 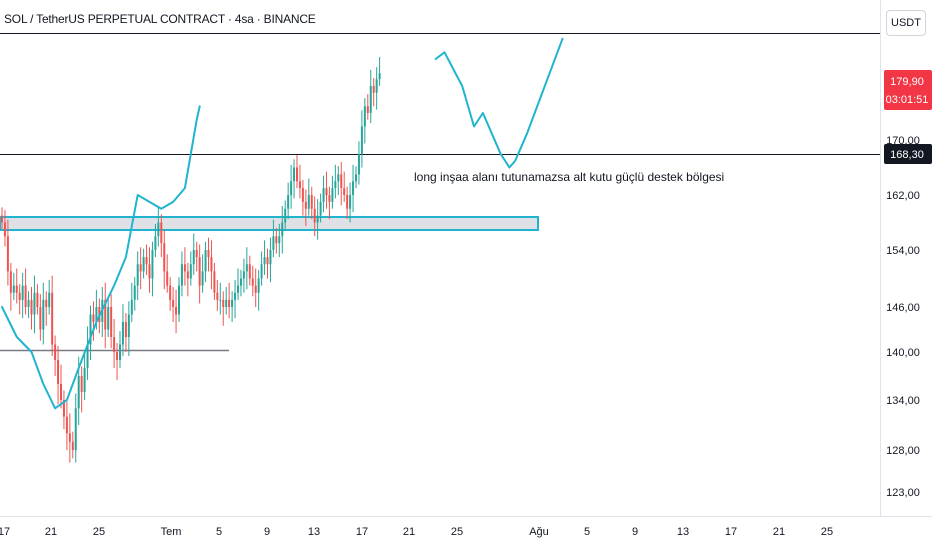 What do you see at coordinates (267, 532) in the screenshot?
I see `x-tick-label: 9` at bounding box center [267, 532].